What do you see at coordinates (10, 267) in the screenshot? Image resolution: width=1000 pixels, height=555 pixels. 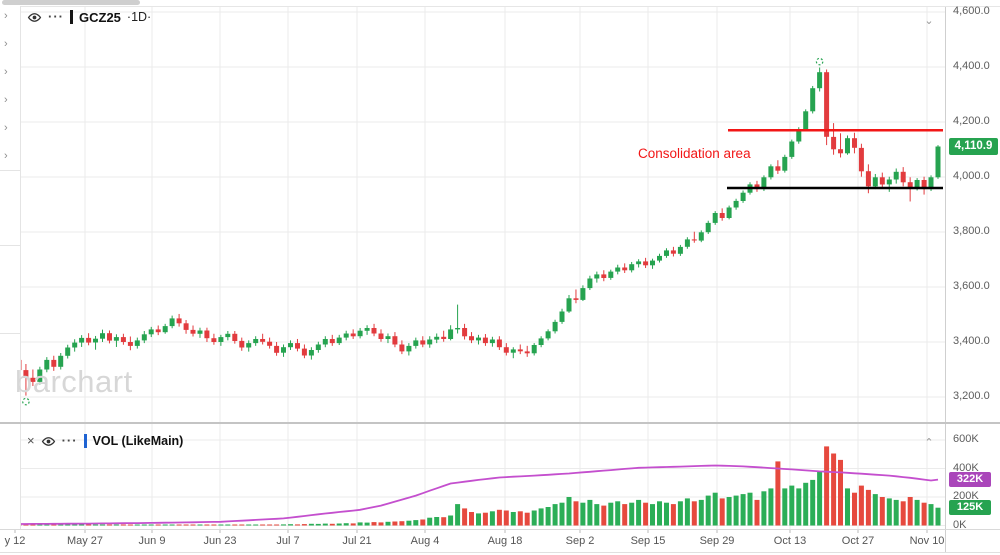 I see `left-toolbar: › › › › › ›` at bounding box center [10, 267].